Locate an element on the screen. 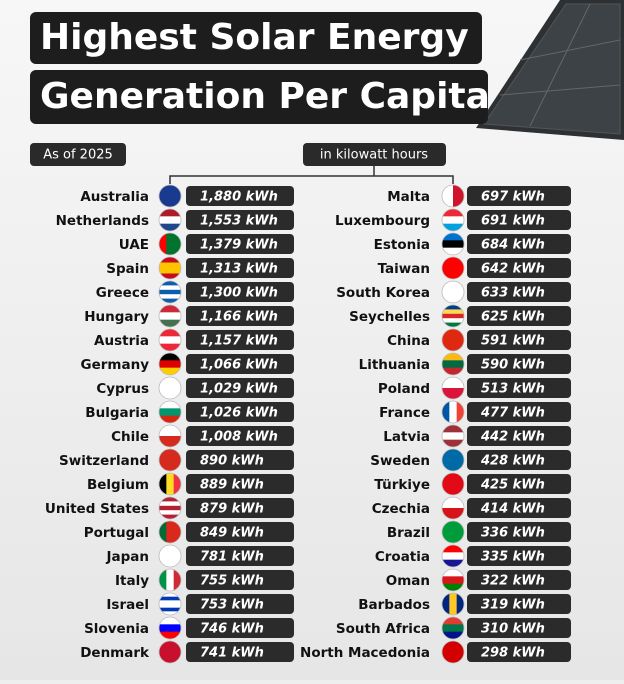 The height and width of the screenshot is (684, 624). value-label: 642 kWh is located at coordinates (513, 269).